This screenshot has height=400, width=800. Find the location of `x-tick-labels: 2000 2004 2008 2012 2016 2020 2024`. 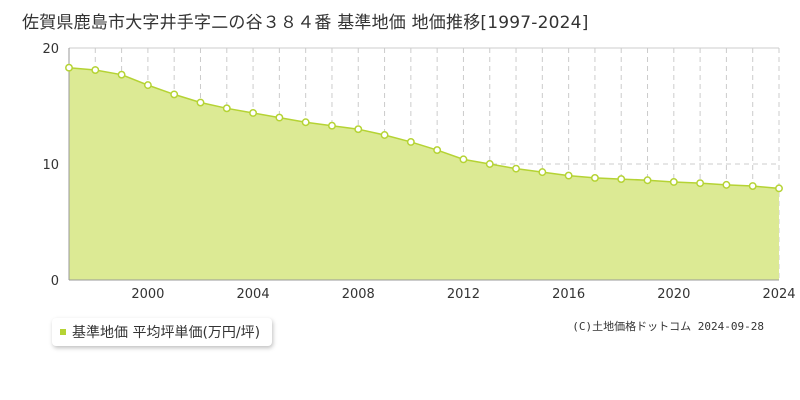

x-tick-labels: 2000 2004 2008 2012 2016 2020 2024 is located at coordinates (463, 294).